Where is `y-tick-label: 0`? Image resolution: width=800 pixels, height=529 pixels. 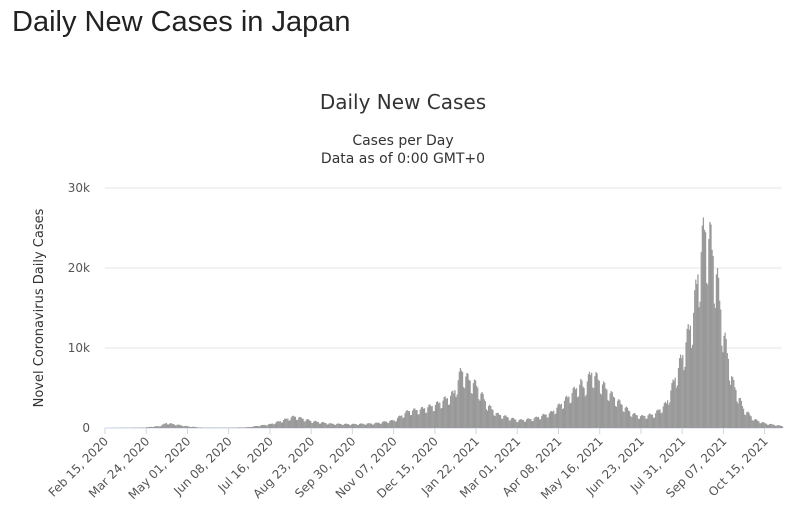 y-tick-label: 0 is located at coordinates (86, 428).